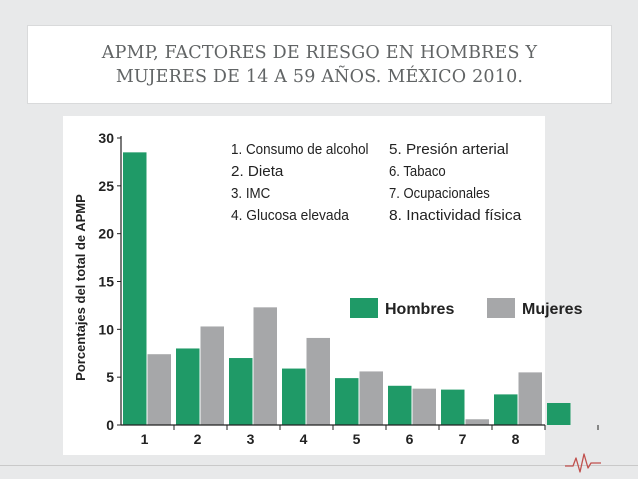 The height and width of the screenshot is (479, 638). Describe the element at coordinates (319, 465) in the screenshot. I see `footer-divider` at that location.